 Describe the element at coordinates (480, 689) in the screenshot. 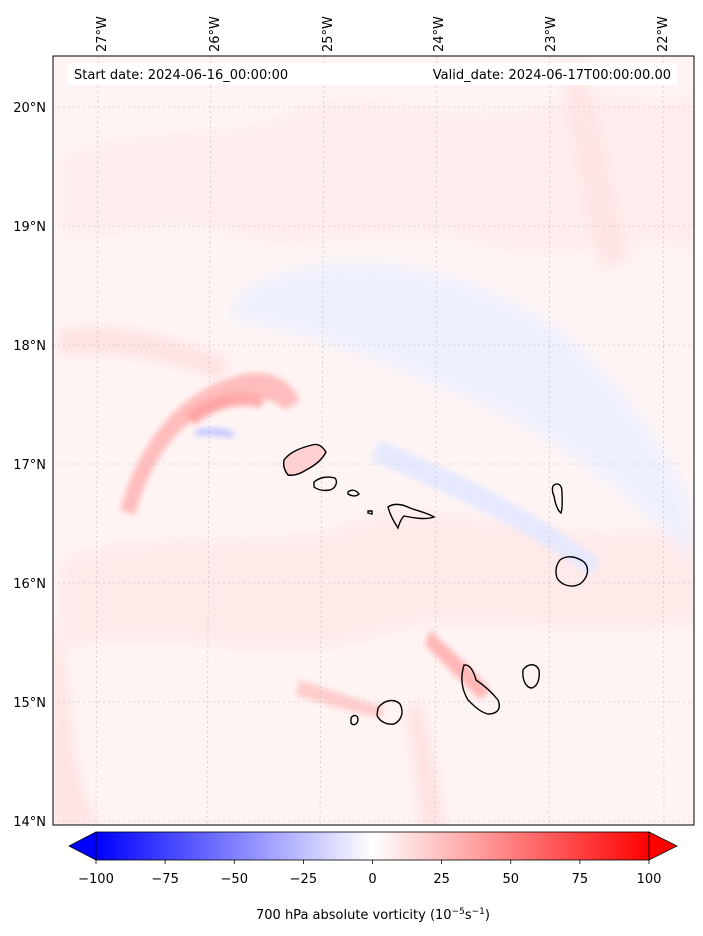

I see `island-santiago` at that location.